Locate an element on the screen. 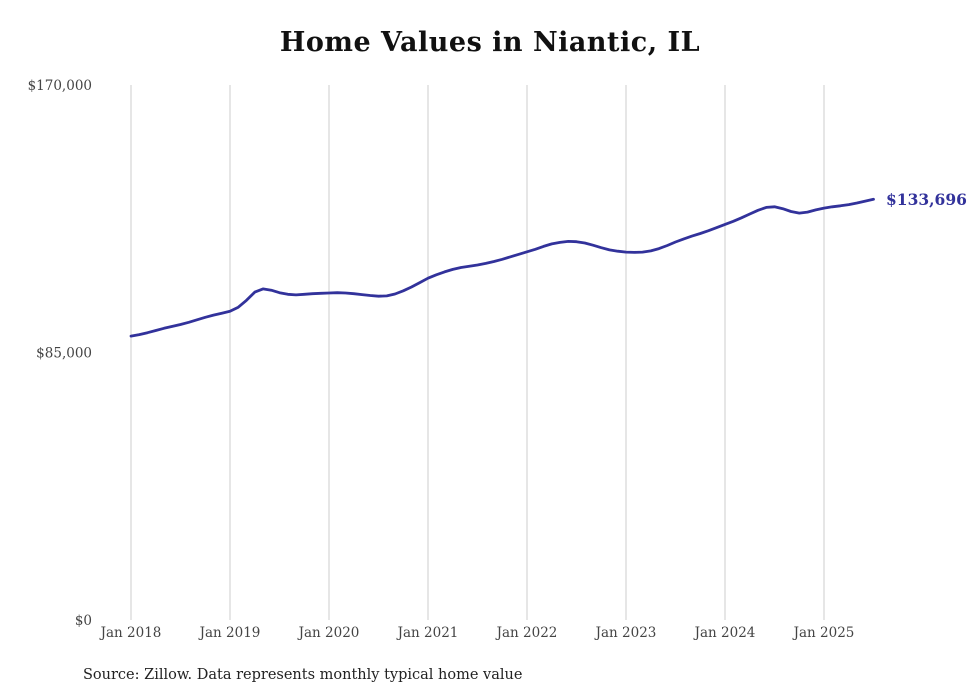 The width and height of the screenshot is (980, 699). y-tick-label: $0 is located at coordinates (83, 621).